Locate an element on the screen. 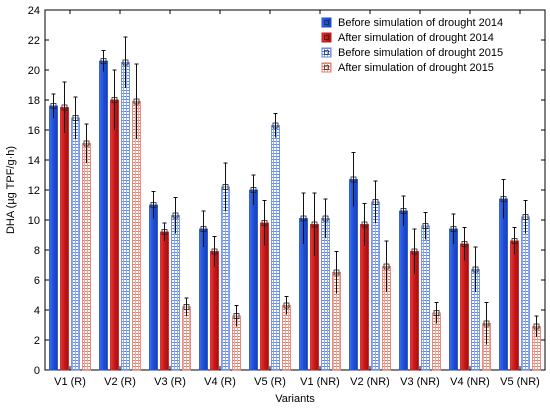  y-tick-label: 2 is located at coordinates (37, 341).